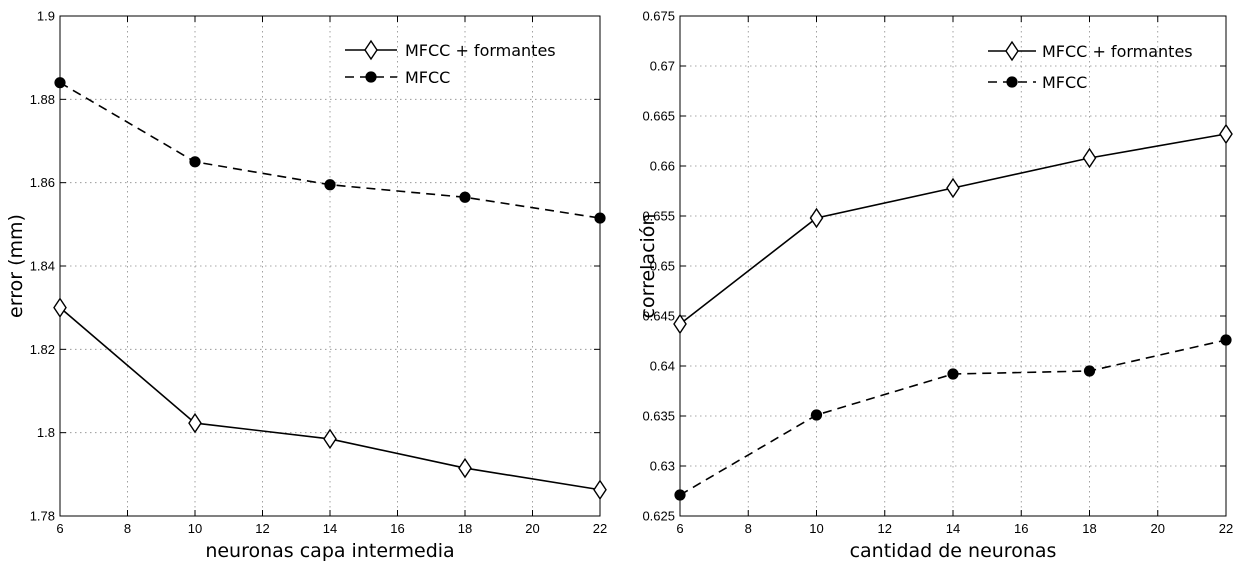 This screenshot has height=570, width=1244. What do you see at coordinates (662, 166) in the screenshot?
I see `y-tick-label: 0.66` at bounding box center [662, 166].